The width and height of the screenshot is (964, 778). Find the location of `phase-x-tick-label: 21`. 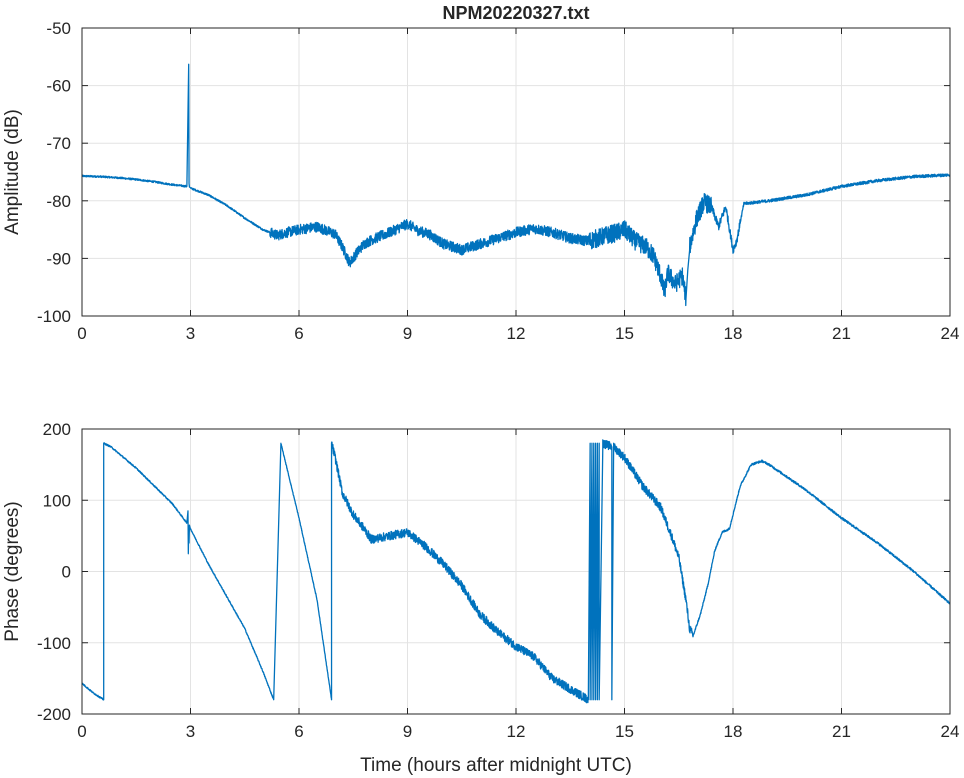

phase-x-tick-label: 21 is located at coordinates (841, 731).